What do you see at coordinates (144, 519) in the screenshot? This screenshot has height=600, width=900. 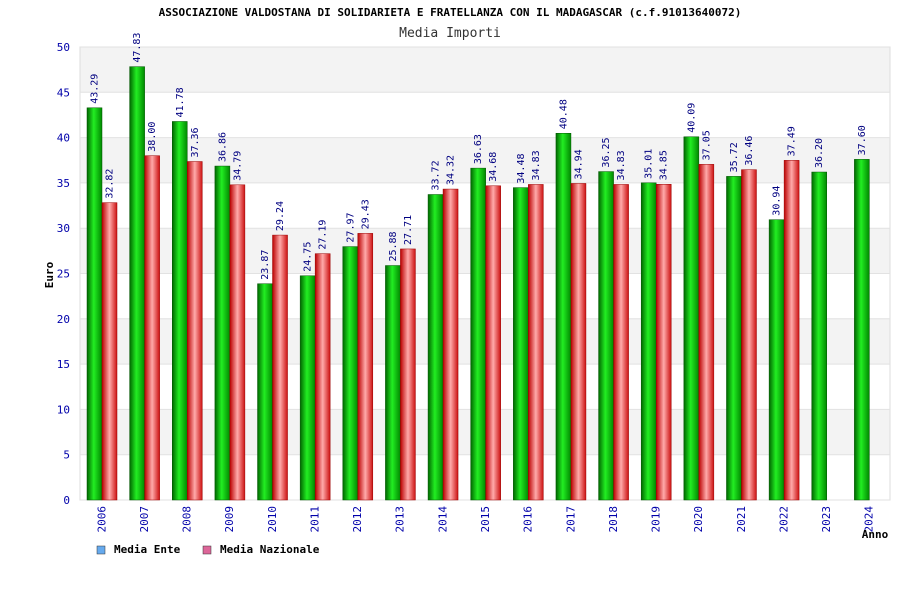 I see `x-tick-label-2007: 2007` at bounding box center [144, 519].